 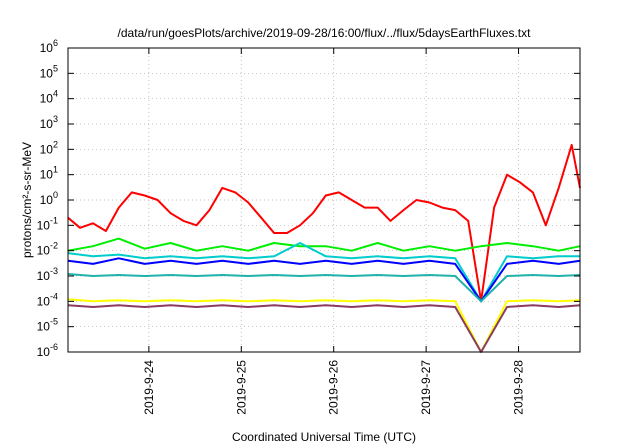 What do you see at coordinates (324, 437) in the screenshot?
I see `x-axis-label: Coordinated Universal Time (UTC)` at bounding box center [324, 437].